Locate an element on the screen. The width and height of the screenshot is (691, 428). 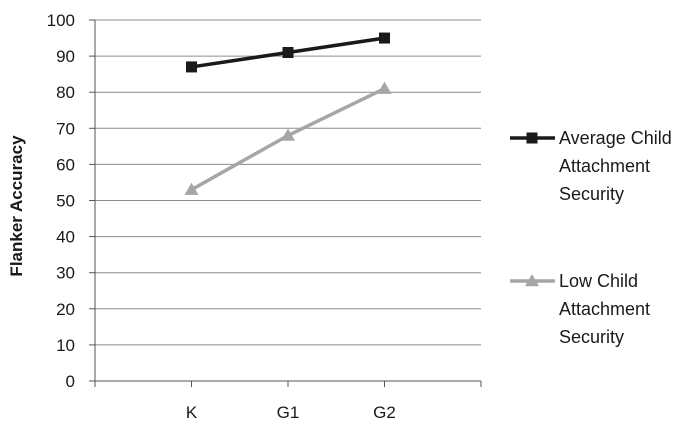
x-tick-label: G1 is located at coordinates (288, 412).